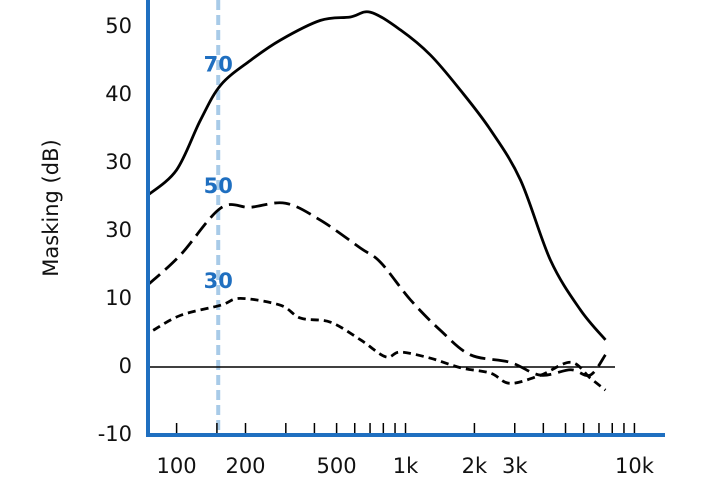  Describe the element at coordinates (515, 466) in the screenshot. I see `x-tick-label: 3k` at that location.